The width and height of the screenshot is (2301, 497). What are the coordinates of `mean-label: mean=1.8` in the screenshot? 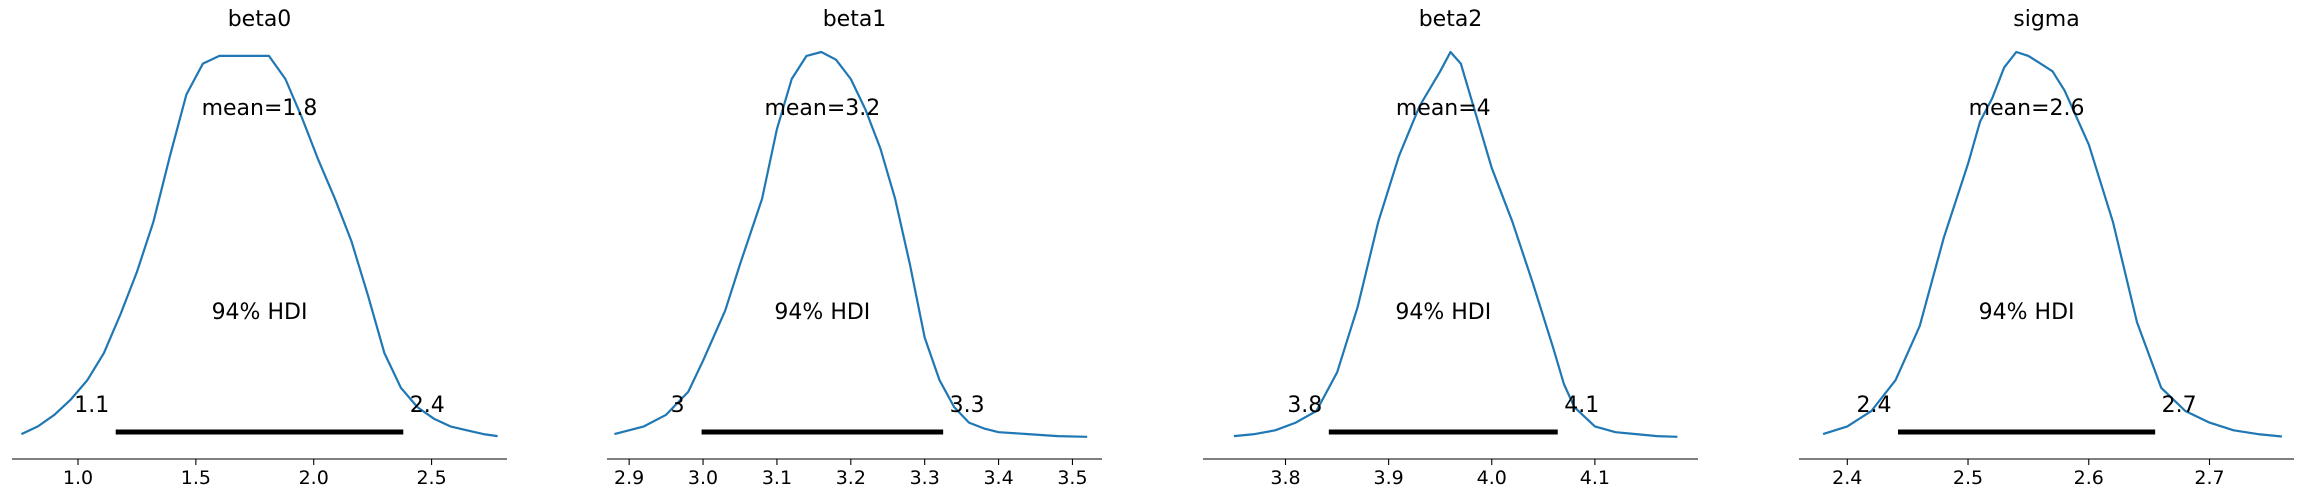 It's located at (260, 108).